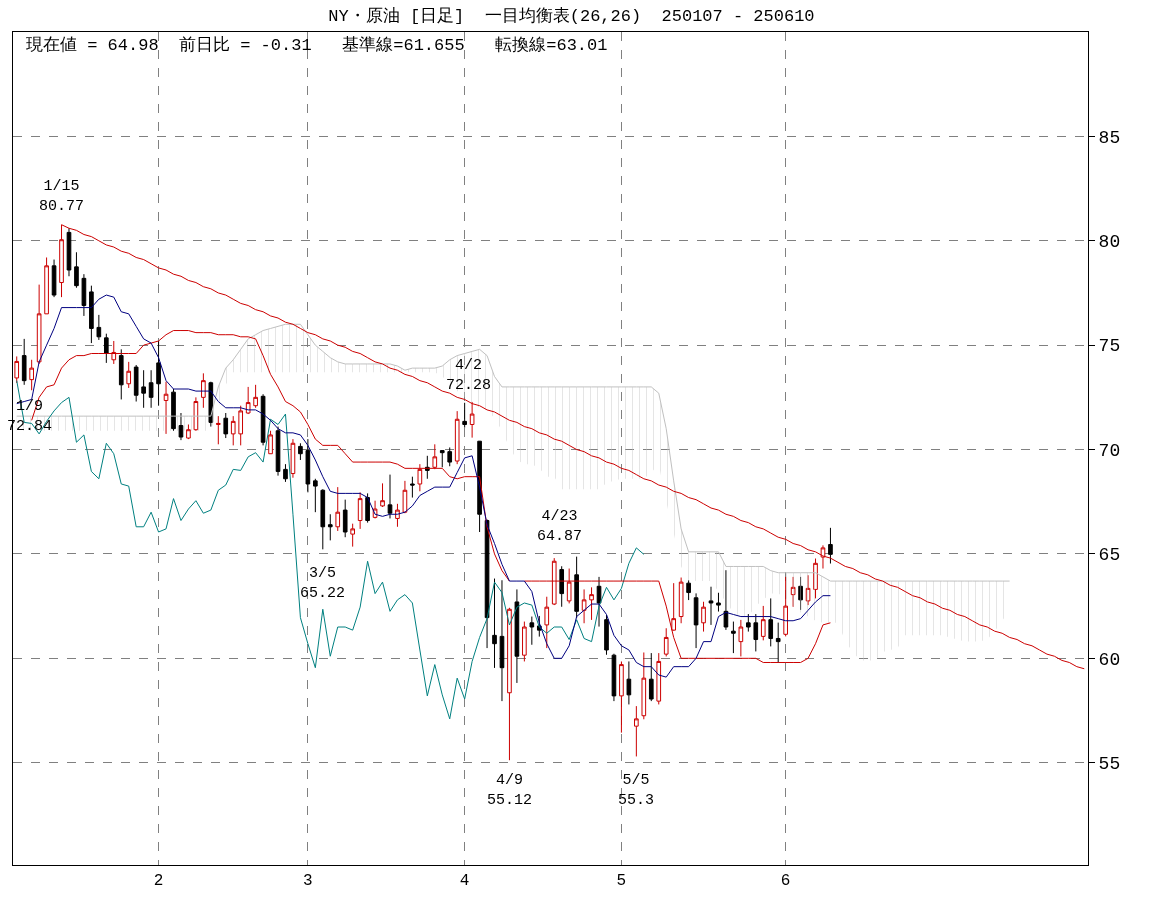  What do you see at coordinates (323, 583) in the screenshot?
I see `annotation: 3/5 65.22` at bounding box center [323, 583].